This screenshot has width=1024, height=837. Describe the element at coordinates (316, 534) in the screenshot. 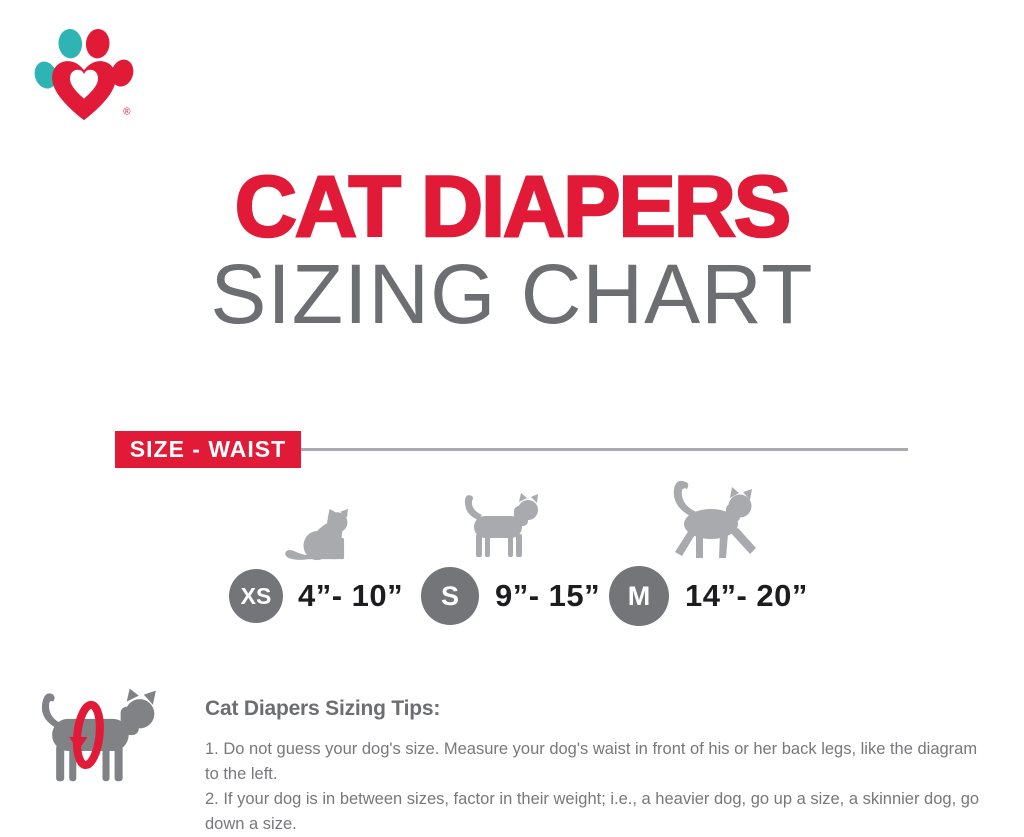

I see `cat-xs-icon` at that location.